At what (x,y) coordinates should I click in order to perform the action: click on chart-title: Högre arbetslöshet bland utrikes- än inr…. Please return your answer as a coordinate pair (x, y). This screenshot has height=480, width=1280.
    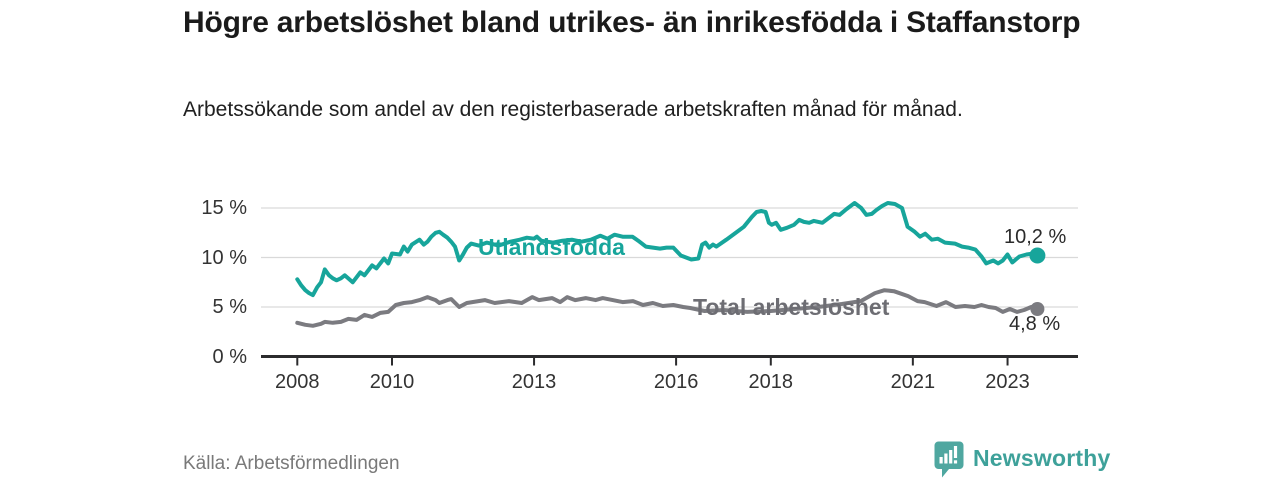
    Looking at the image, I should click on (632, 22).